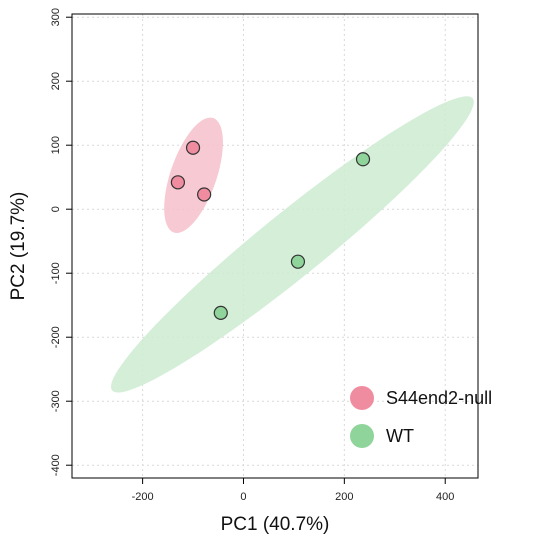 Image resolution: width=550 pixels, height=552 pixels. I want to click on y-tick-label: 200, so click(56, 81).